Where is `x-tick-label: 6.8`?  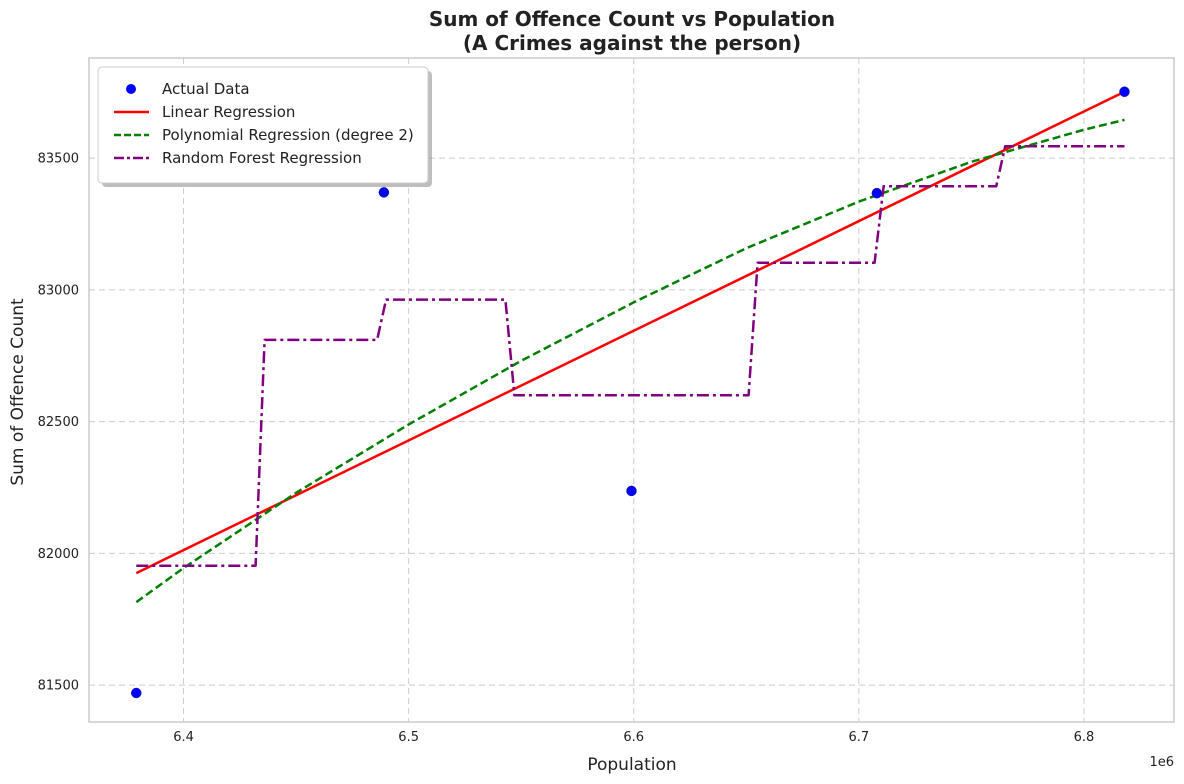
x-tick-label: 6.8 is located at coordinates (1084, 737).